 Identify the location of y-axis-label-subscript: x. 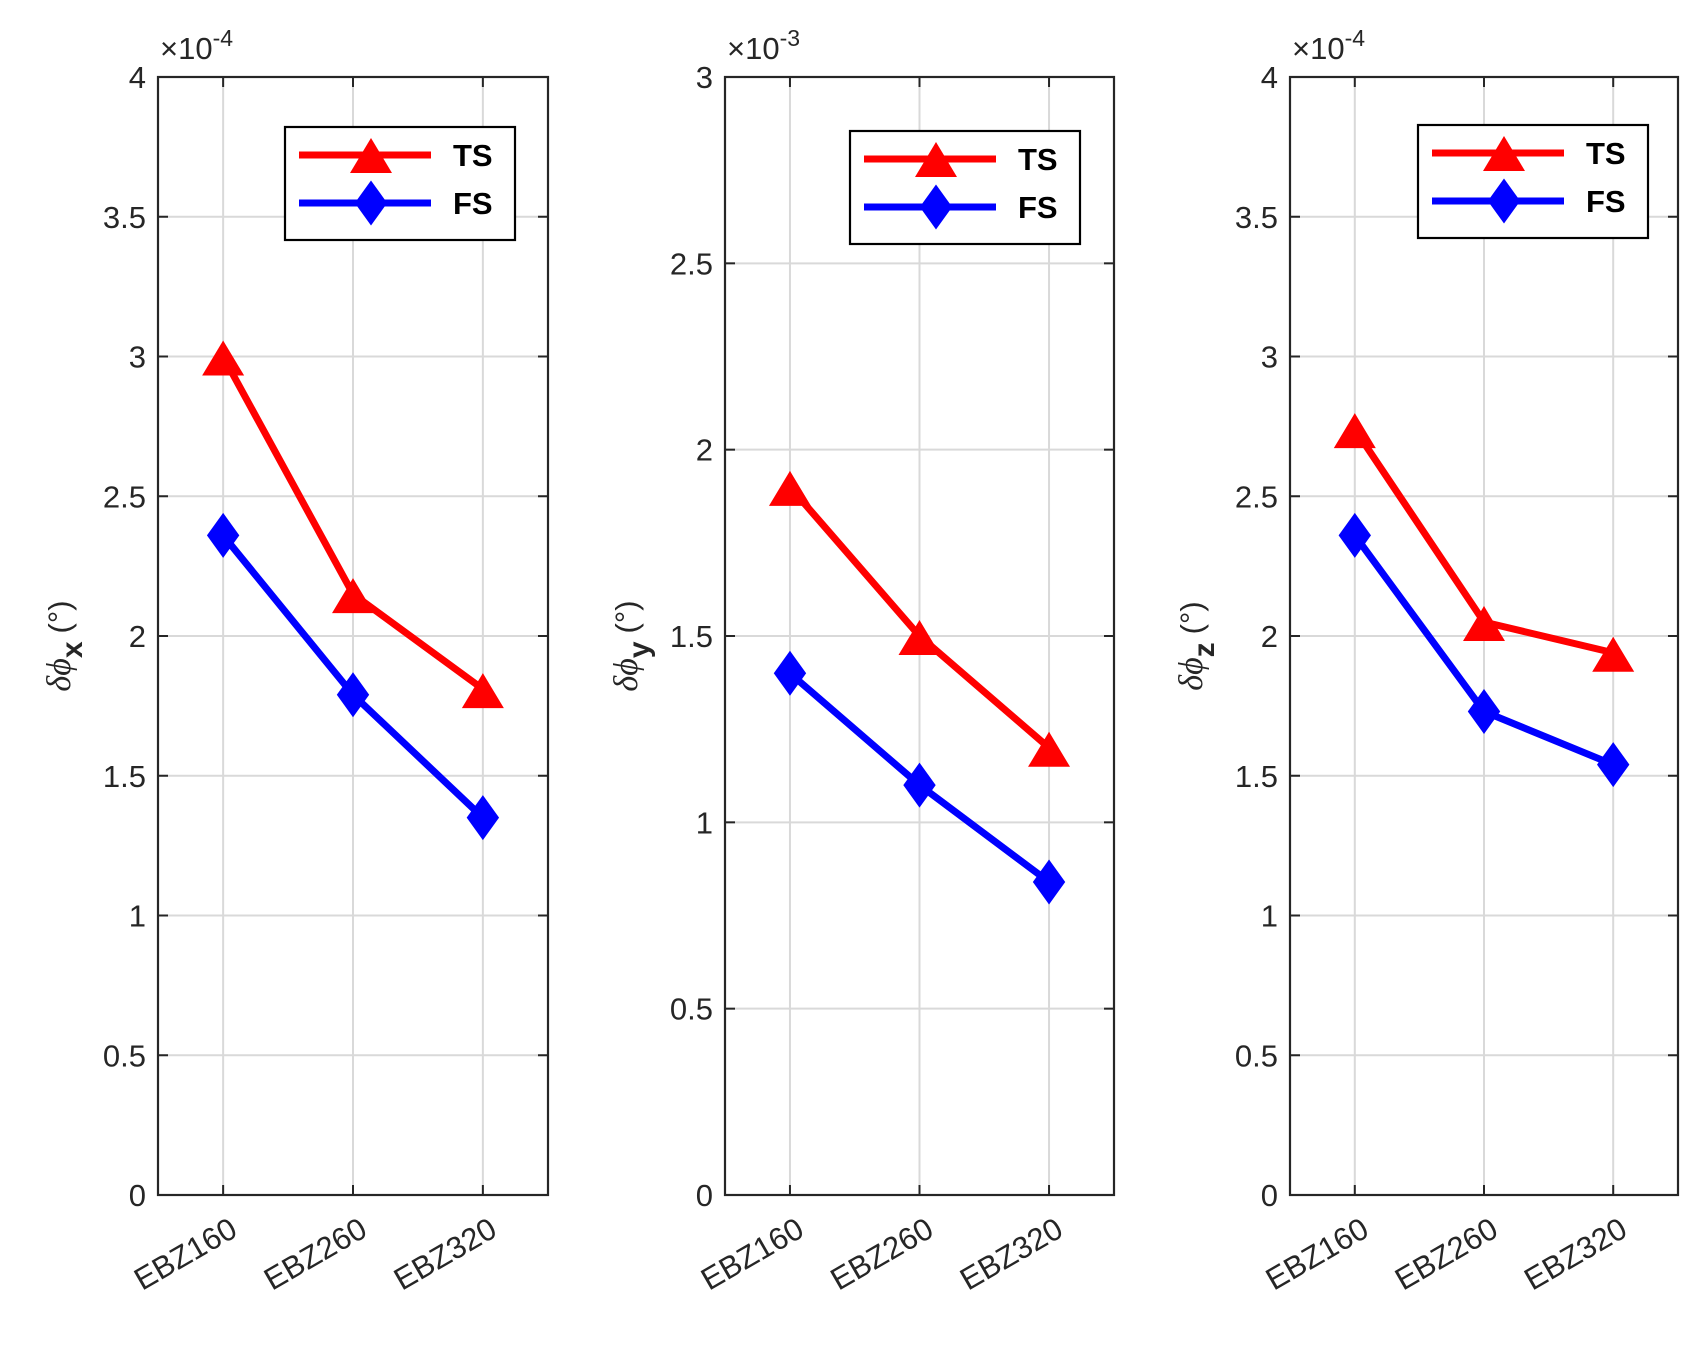
(72, 649).